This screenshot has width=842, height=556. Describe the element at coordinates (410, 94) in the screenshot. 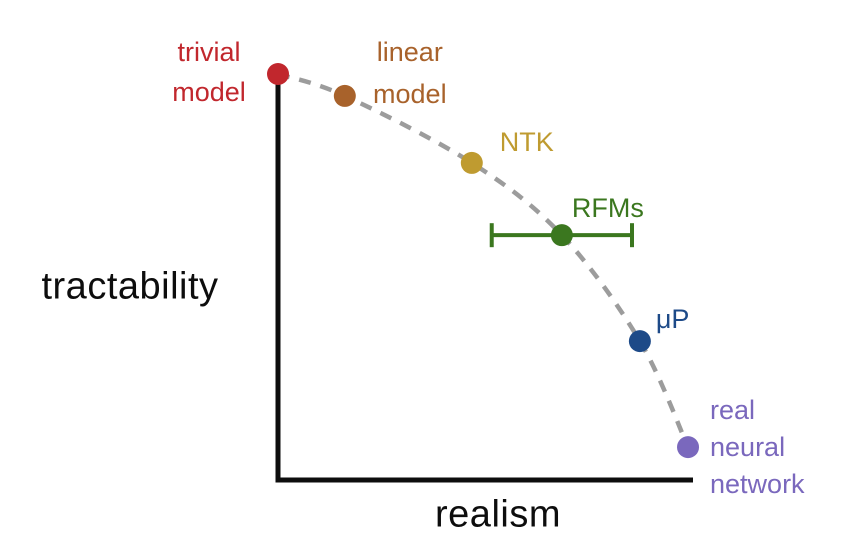

I see `point-label-linear-model-line-2: model` at that location.